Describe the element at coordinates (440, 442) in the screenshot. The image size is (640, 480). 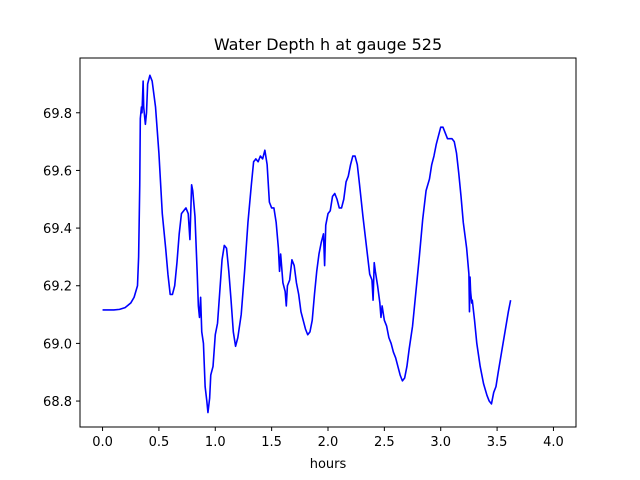
I see `x-tick-label: 3.0` at that location.